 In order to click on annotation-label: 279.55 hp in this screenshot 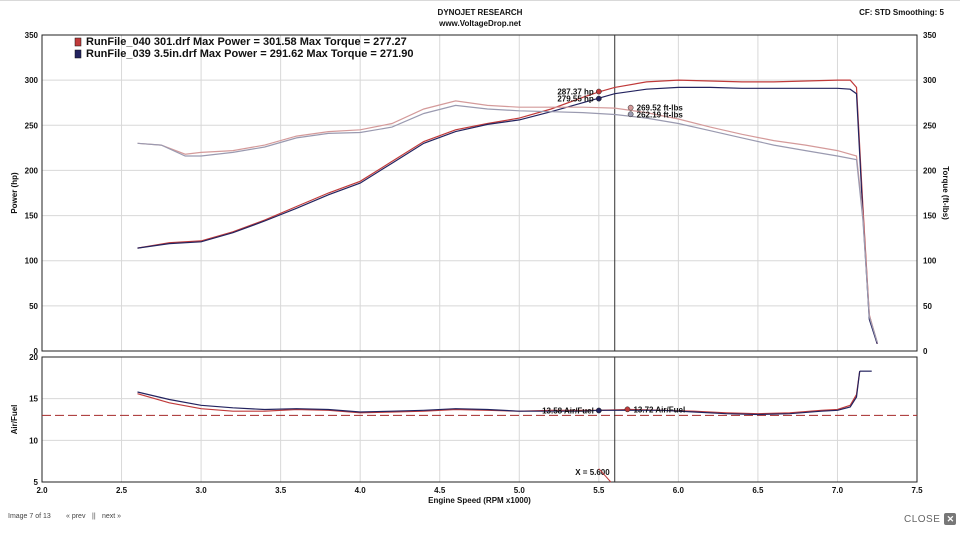, I will do `click(575, 99)`.